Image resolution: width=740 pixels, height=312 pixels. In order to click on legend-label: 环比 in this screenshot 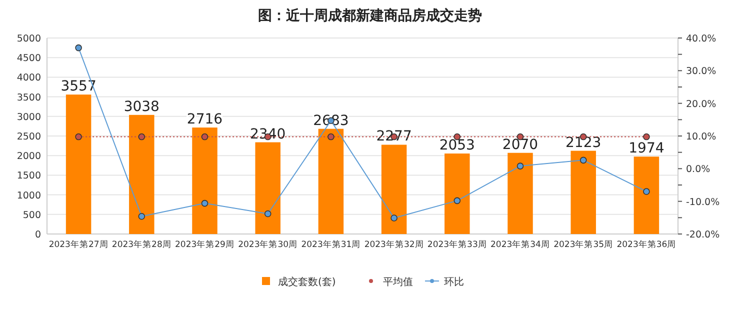, I will do `click(454, 282)`.